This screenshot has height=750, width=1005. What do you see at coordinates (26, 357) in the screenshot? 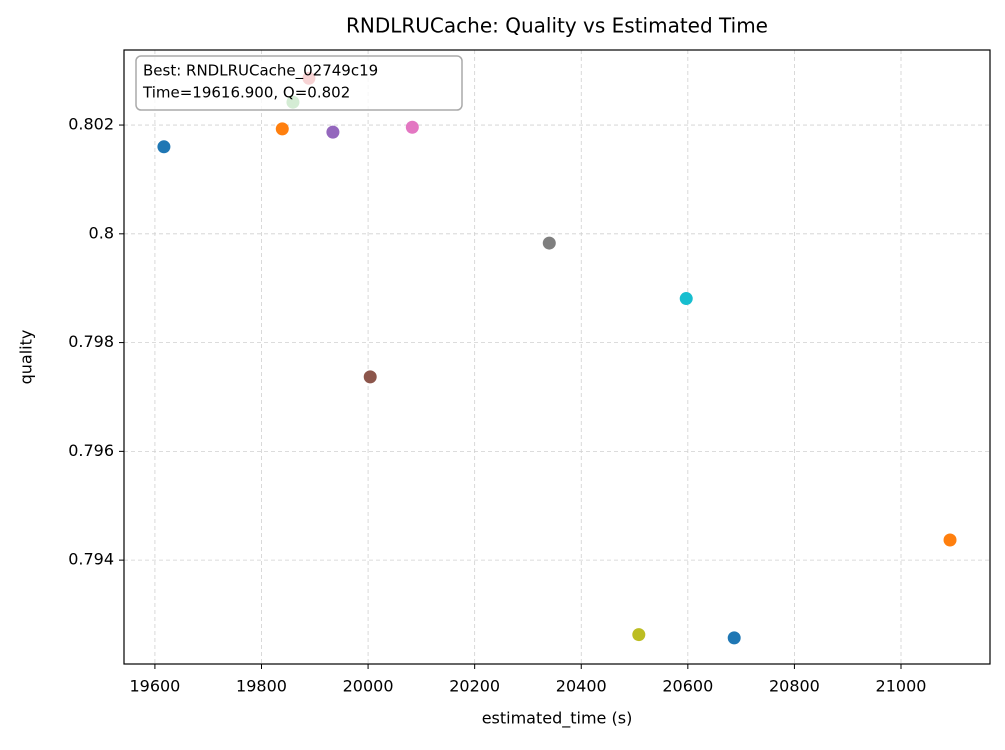
I see `y-axis-label: quality` at bounding box center [26, 357].